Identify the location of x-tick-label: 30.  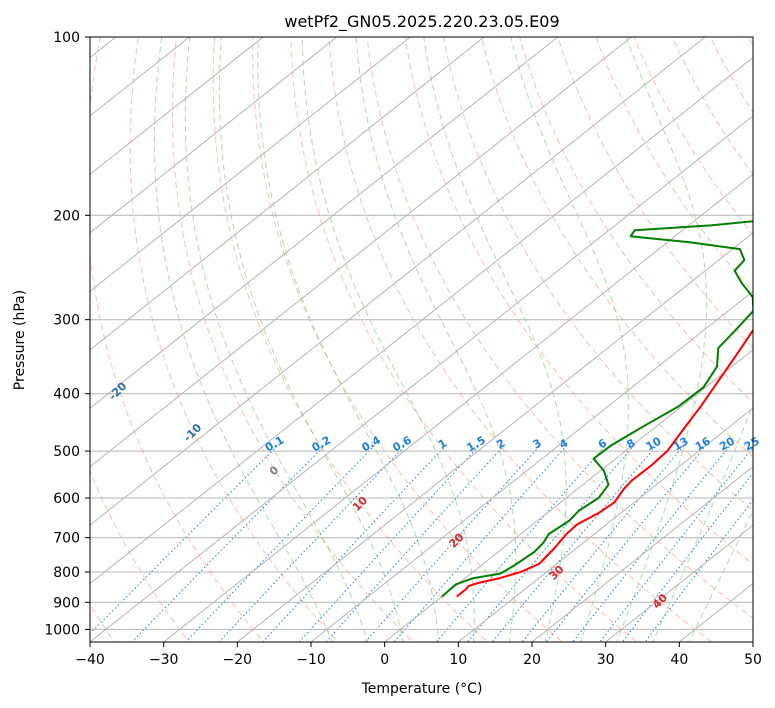
(606, 660).